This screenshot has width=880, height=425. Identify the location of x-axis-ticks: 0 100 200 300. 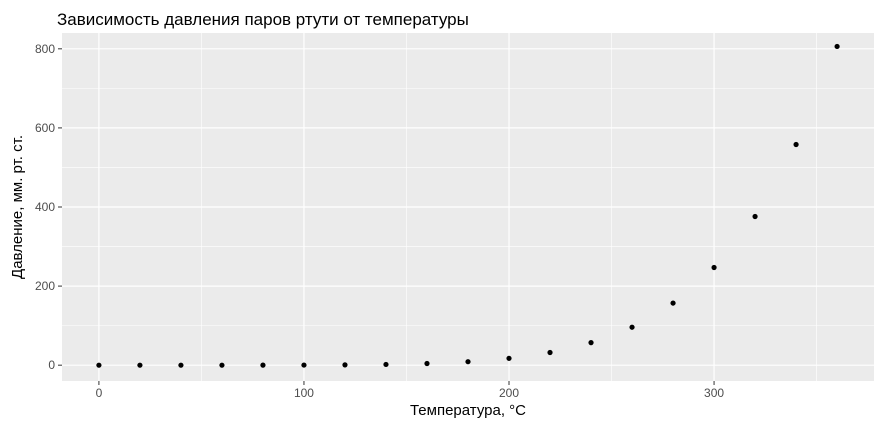
(410, 390).